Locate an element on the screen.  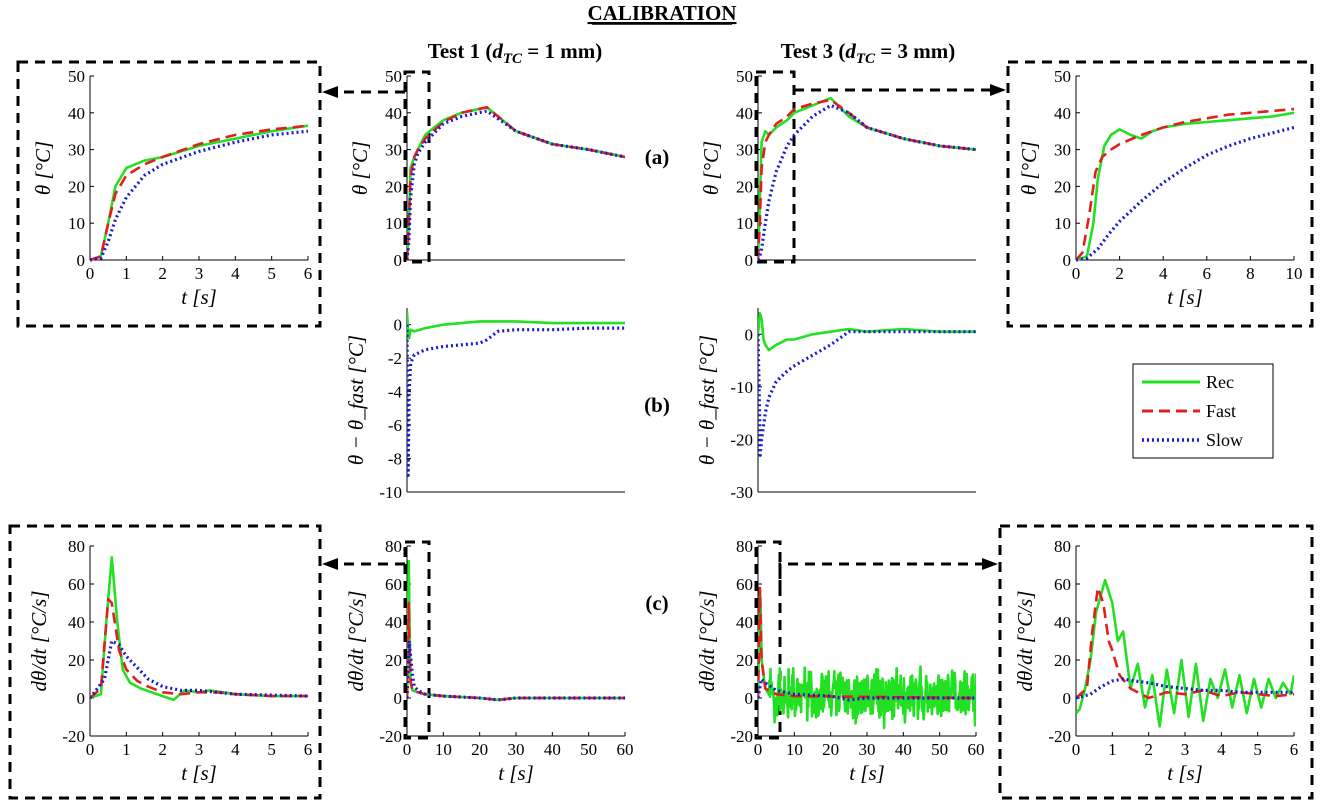
legend-label-slow: Slow is located at coordinates (1224, 440).